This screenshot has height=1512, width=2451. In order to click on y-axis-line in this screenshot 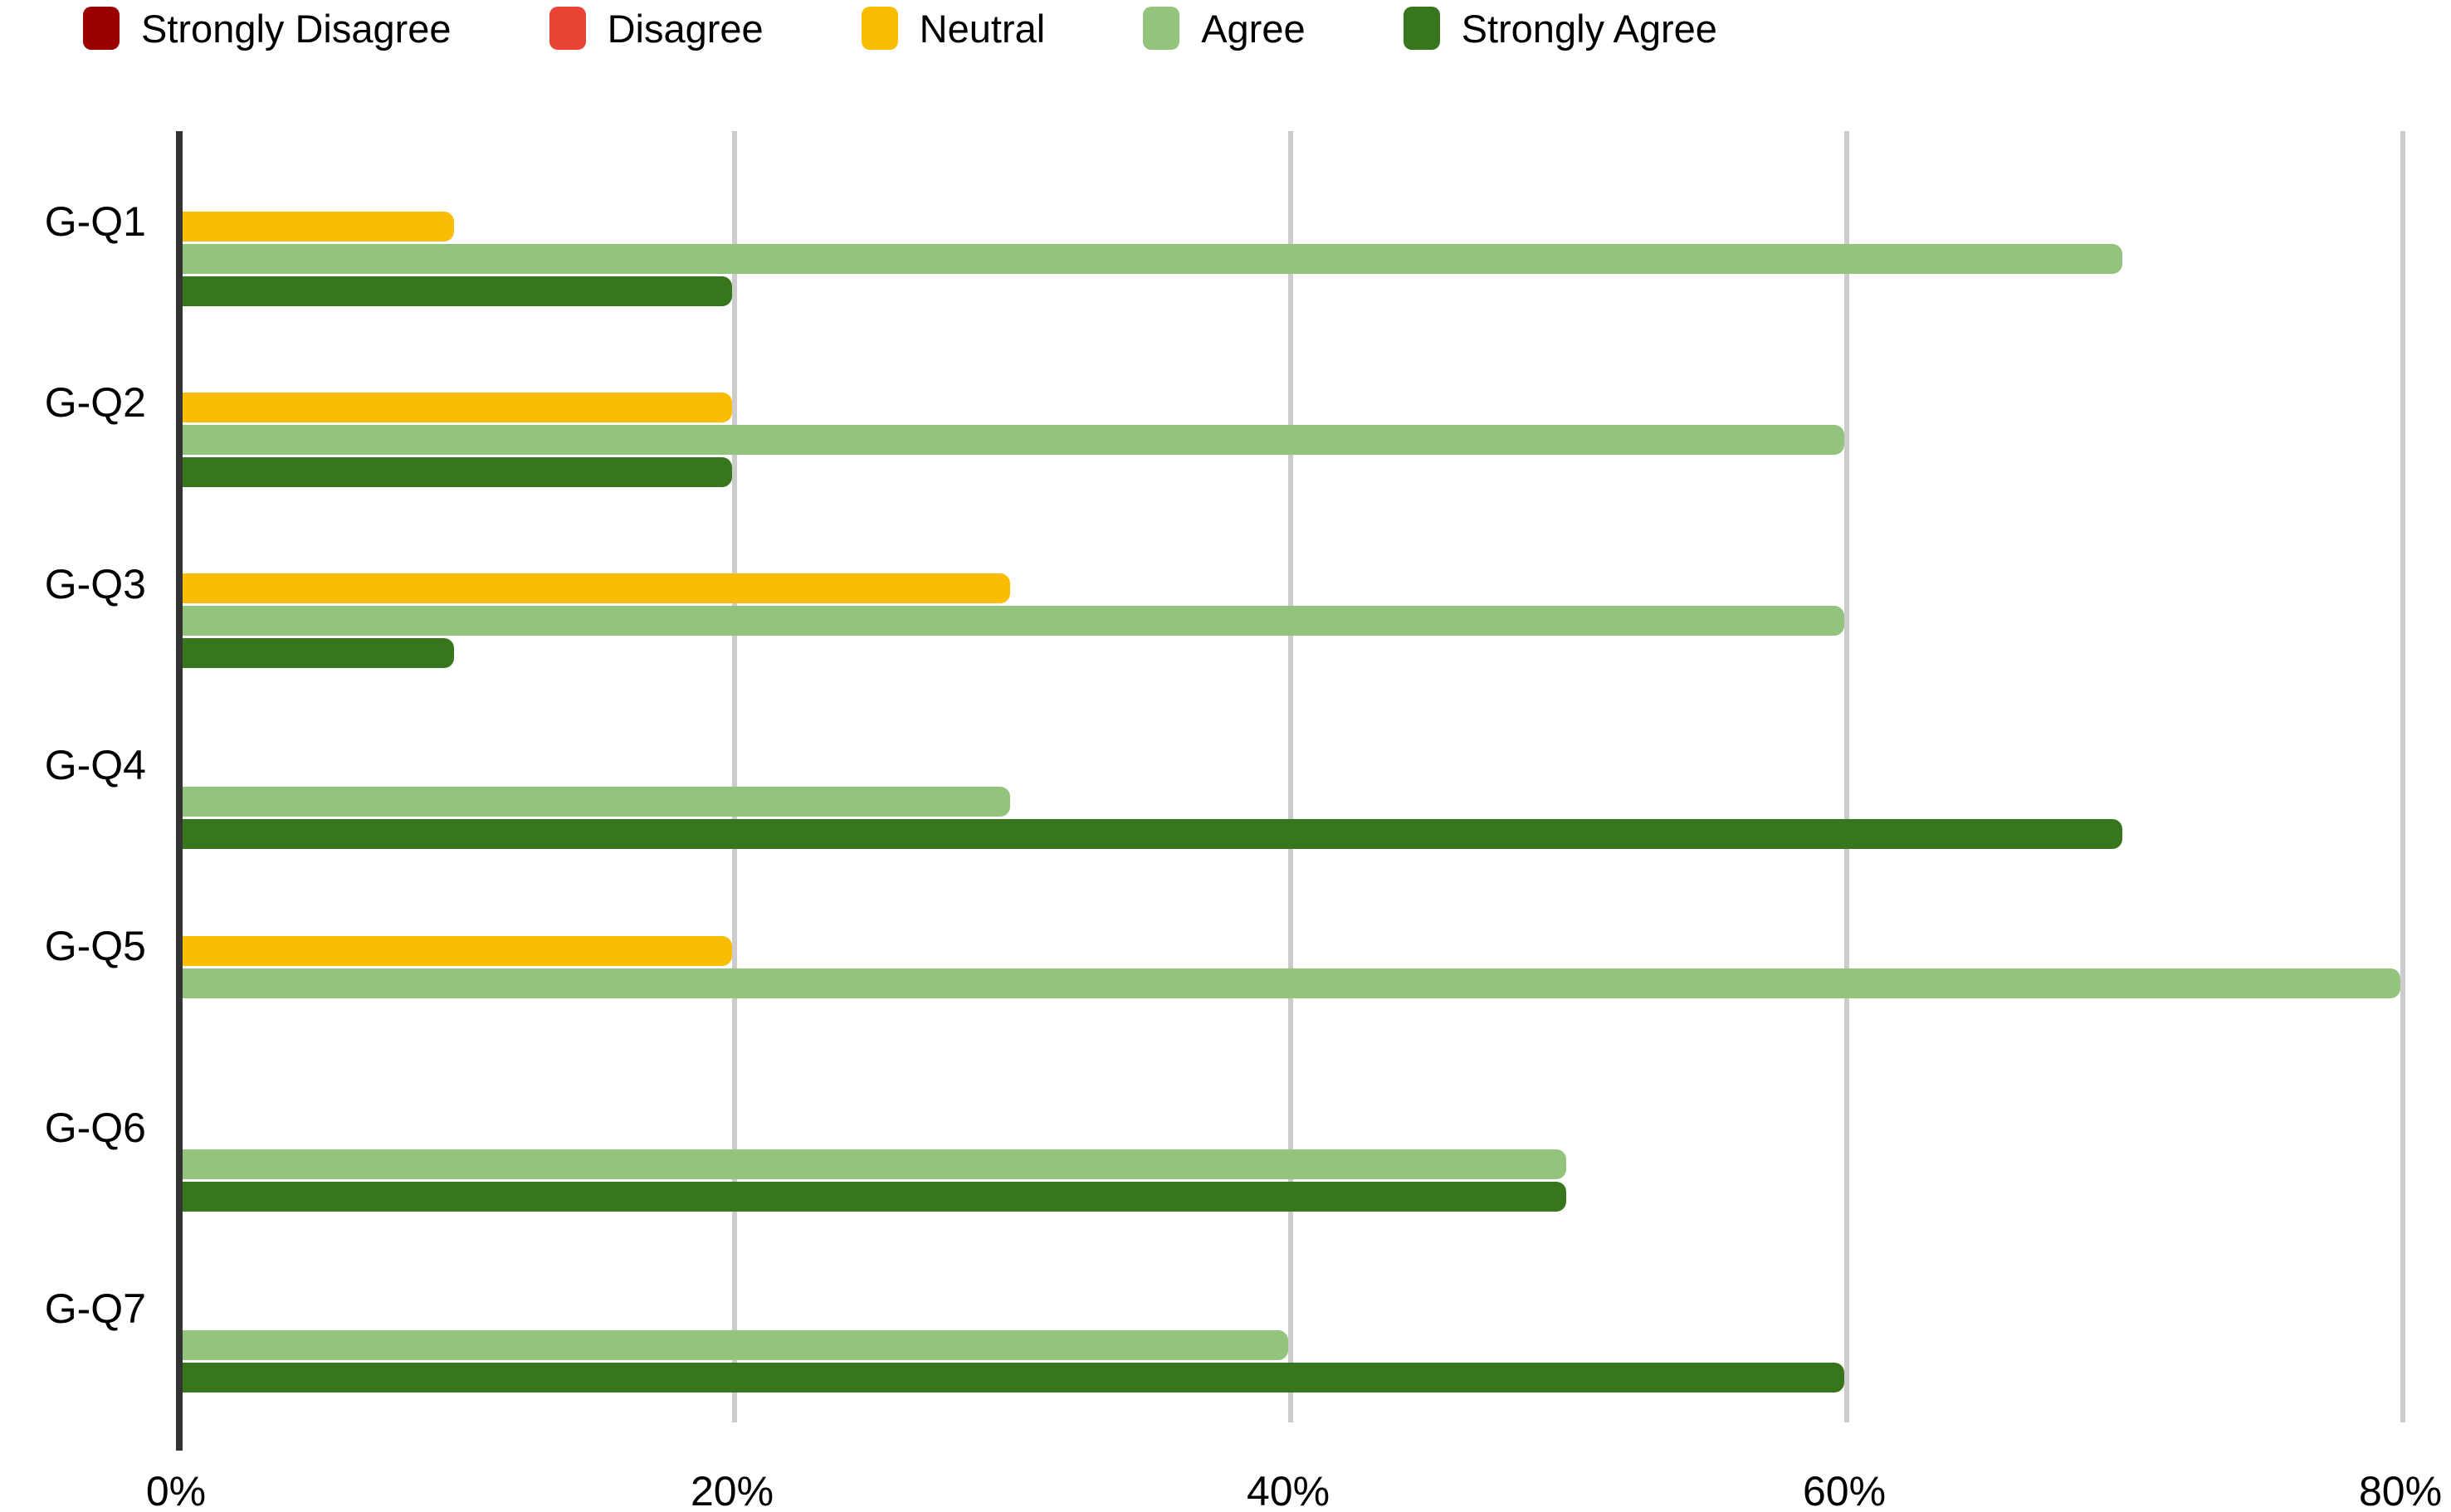, I will do `click(179, 791)`.